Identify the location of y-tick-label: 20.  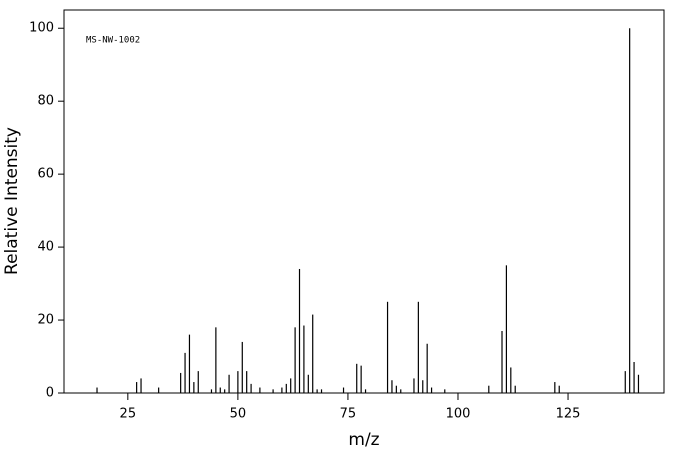
(45, 320).